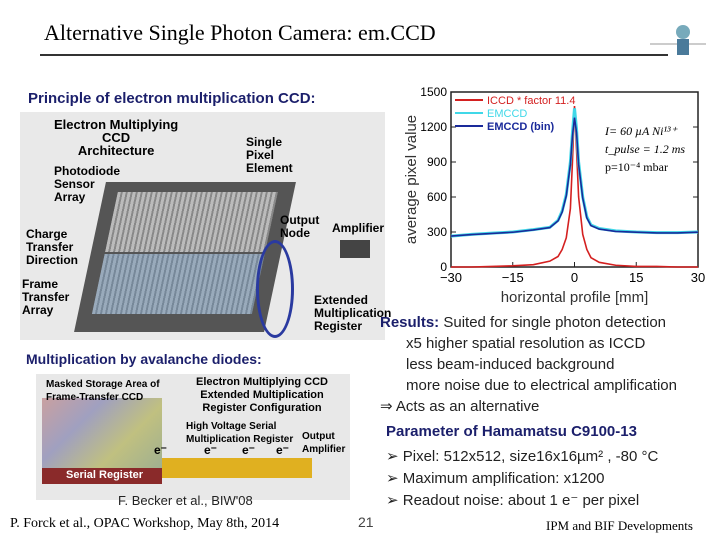 The height and width of the screenshot is (540, 720). Describe the element at coordinates (636, 167) in the screenshot. I see `chart-annotation: p=10⁻⁴ mbar` at that location.